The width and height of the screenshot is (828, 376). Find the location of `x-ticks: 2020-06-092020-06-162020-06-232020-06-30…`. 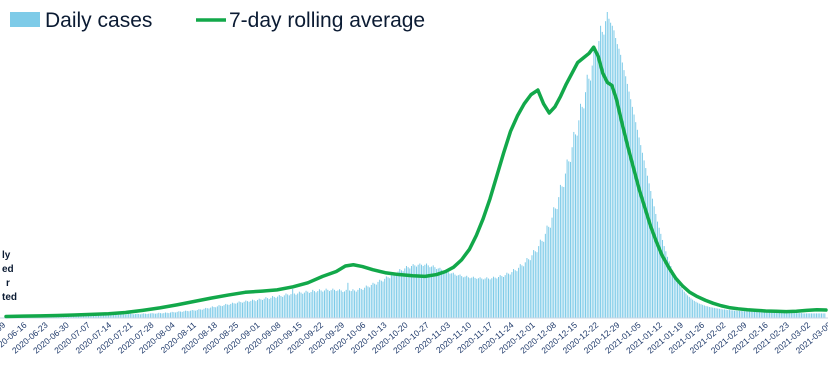

x-ticks: 2020-06-092020-06-162020-06-232020-06-30… is located at coordinates (414, 338).